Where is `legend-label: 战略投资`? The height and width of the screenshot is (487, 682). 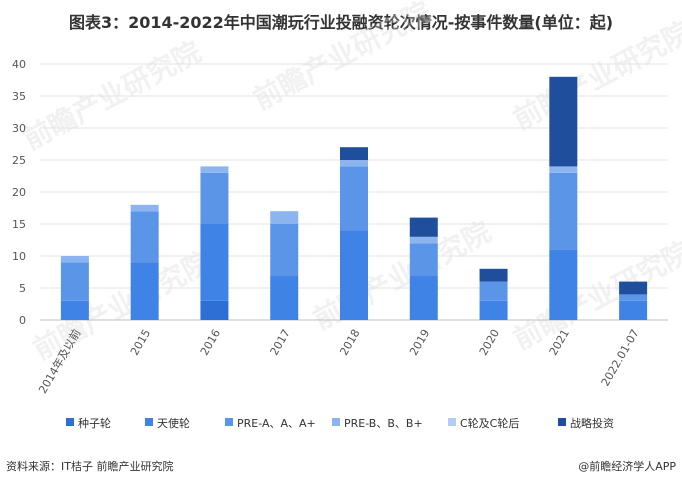 legend-label: 战略投资 is located at coordinates (592, 423).